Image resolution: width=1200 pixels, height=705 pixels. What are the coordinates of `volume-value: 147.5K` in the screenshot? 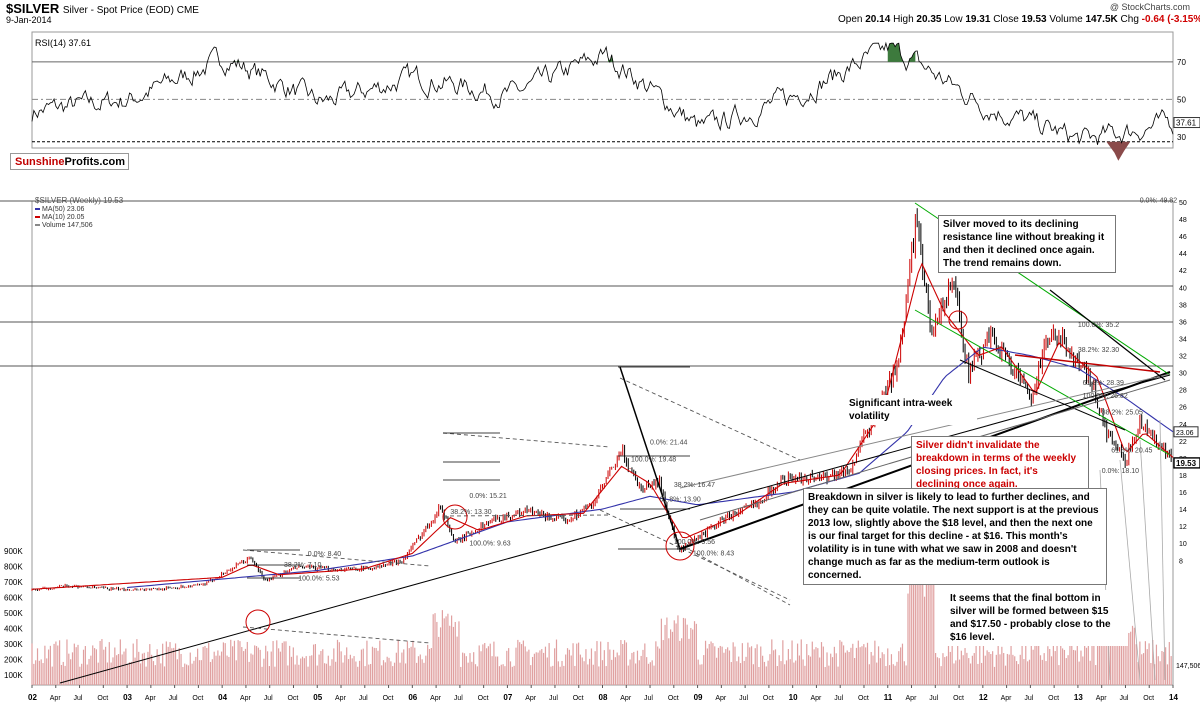 It's located at (1101, 19).